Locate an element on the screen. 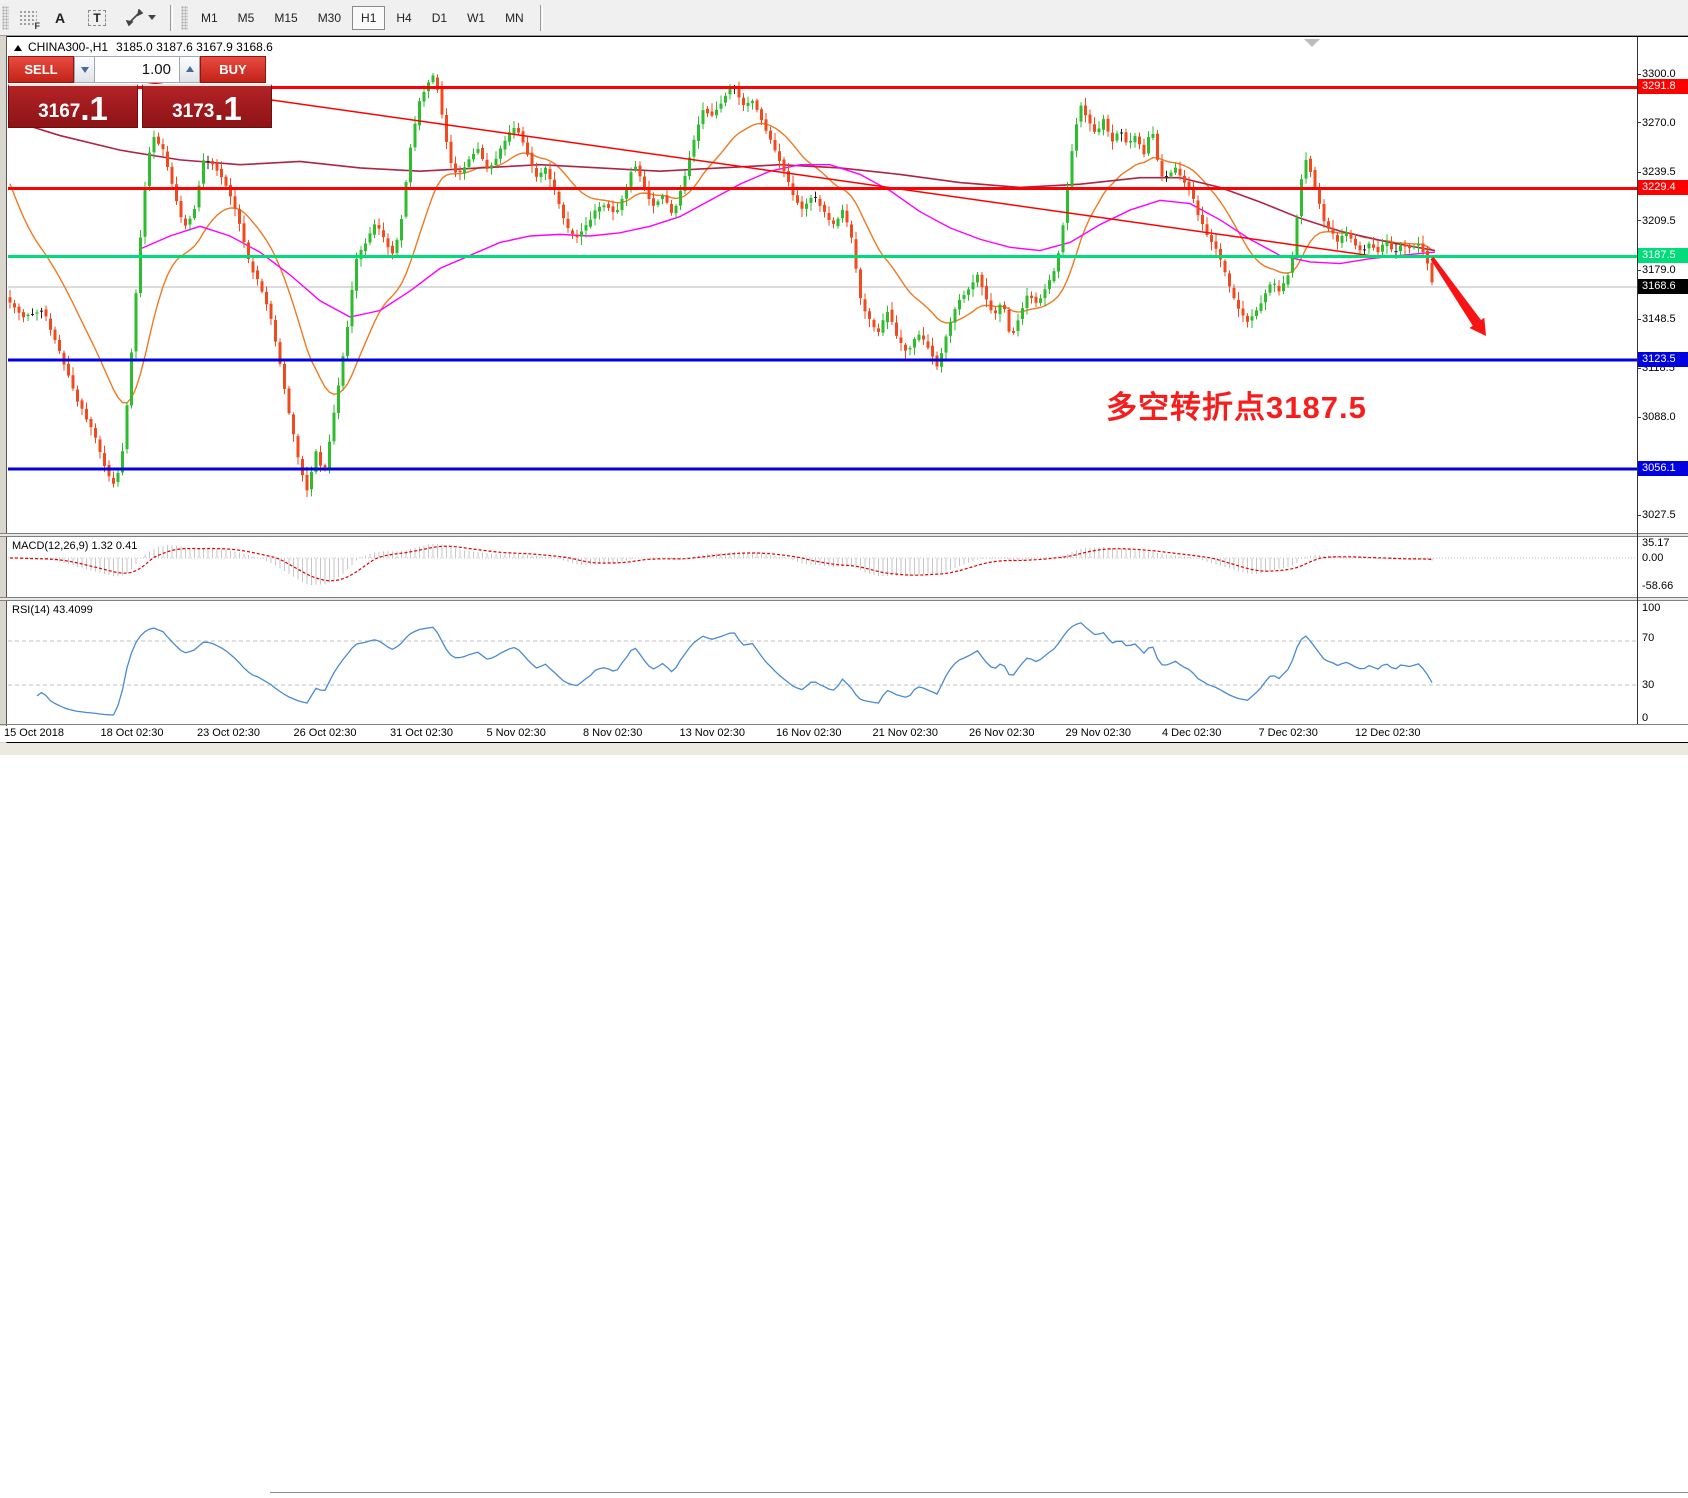 The image size is (1688, 1498). buy-button: BUY is located at coordinates (233, 69).